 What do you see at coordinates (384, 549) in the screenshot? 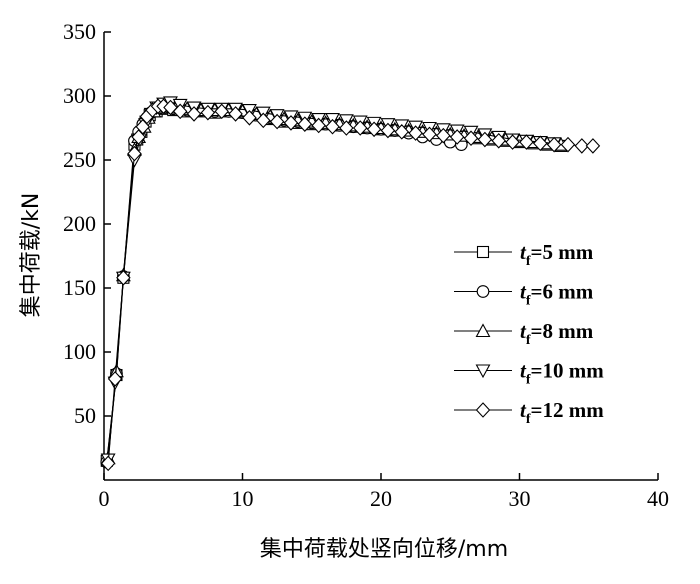
I see `x-axis-title: 集中荷载处竖向位移/mm` at bounding box center [384, 549].